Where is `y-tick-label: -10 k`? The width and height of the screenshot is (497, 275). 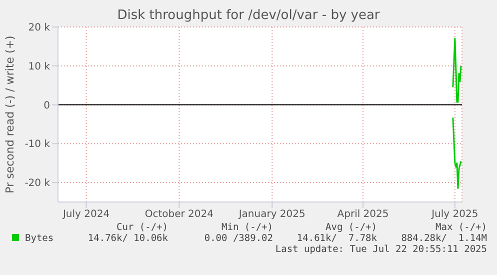
y-tick-label: -10 k is located at coordinates (37, 144).